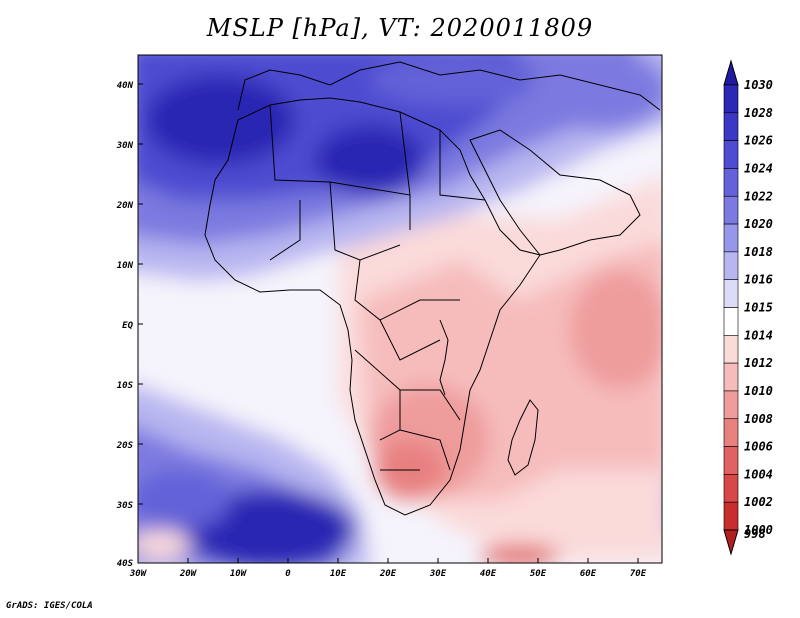  I want to click on lat-label: 20N, so click(125, 206).